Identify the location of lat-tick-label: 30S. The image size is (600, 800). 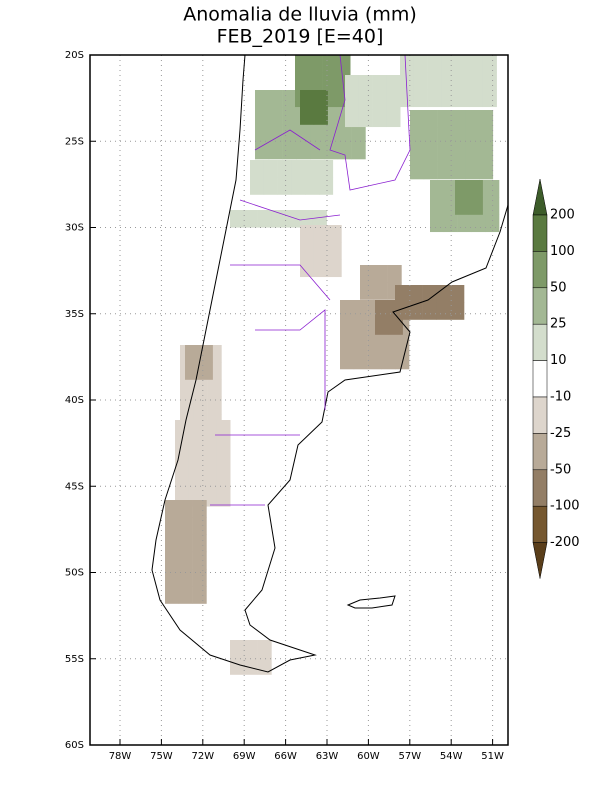
(74, 228).